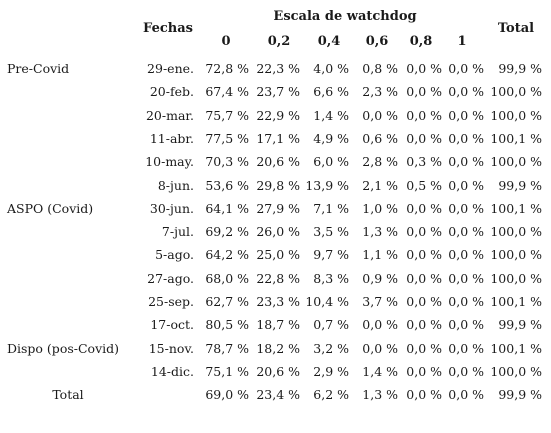 The height and width of the screenshot is (433, 551). Describe the element at coordinates (380, 231) in the screenshot. I see `table-cell: 1,3 %` at that location.